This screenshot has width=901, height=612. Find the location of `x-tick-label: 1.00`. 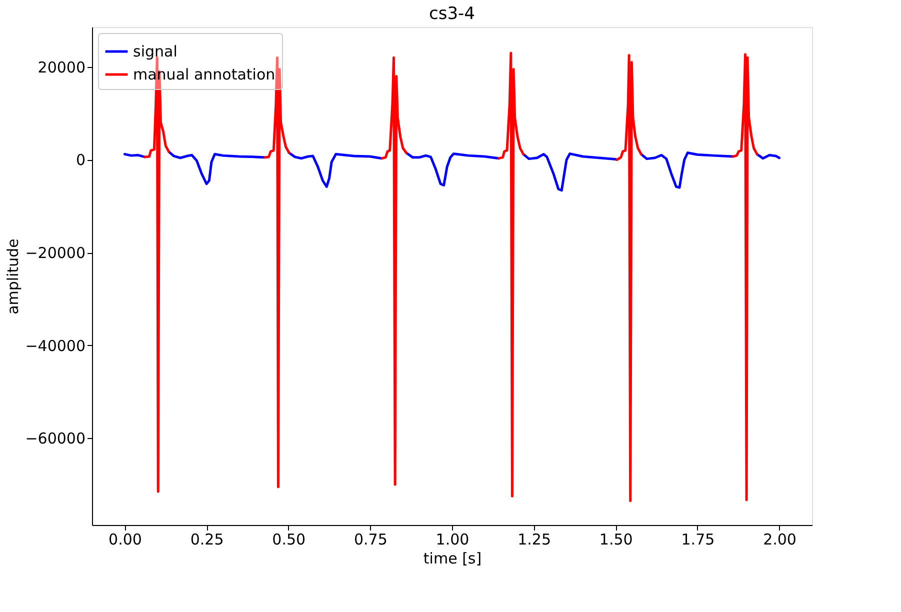

x-tick-label: 1.00 is located at coordinates (453, 539).